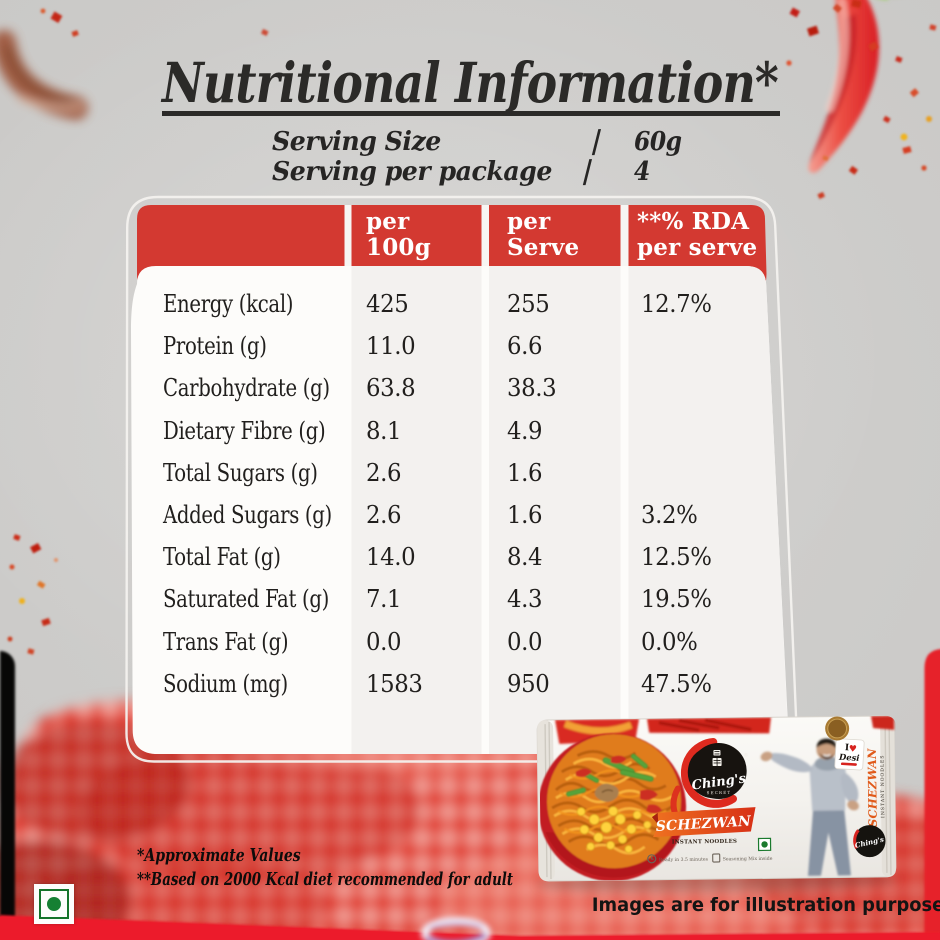 The image size is (940, 940). I want to click on blurred-garlic-decor, so click(44, 75).